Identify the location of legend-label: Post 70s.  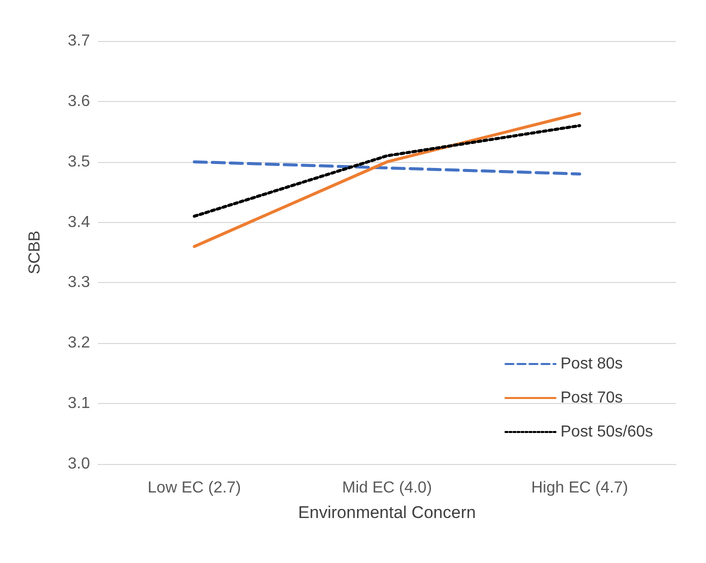
(591, 398).